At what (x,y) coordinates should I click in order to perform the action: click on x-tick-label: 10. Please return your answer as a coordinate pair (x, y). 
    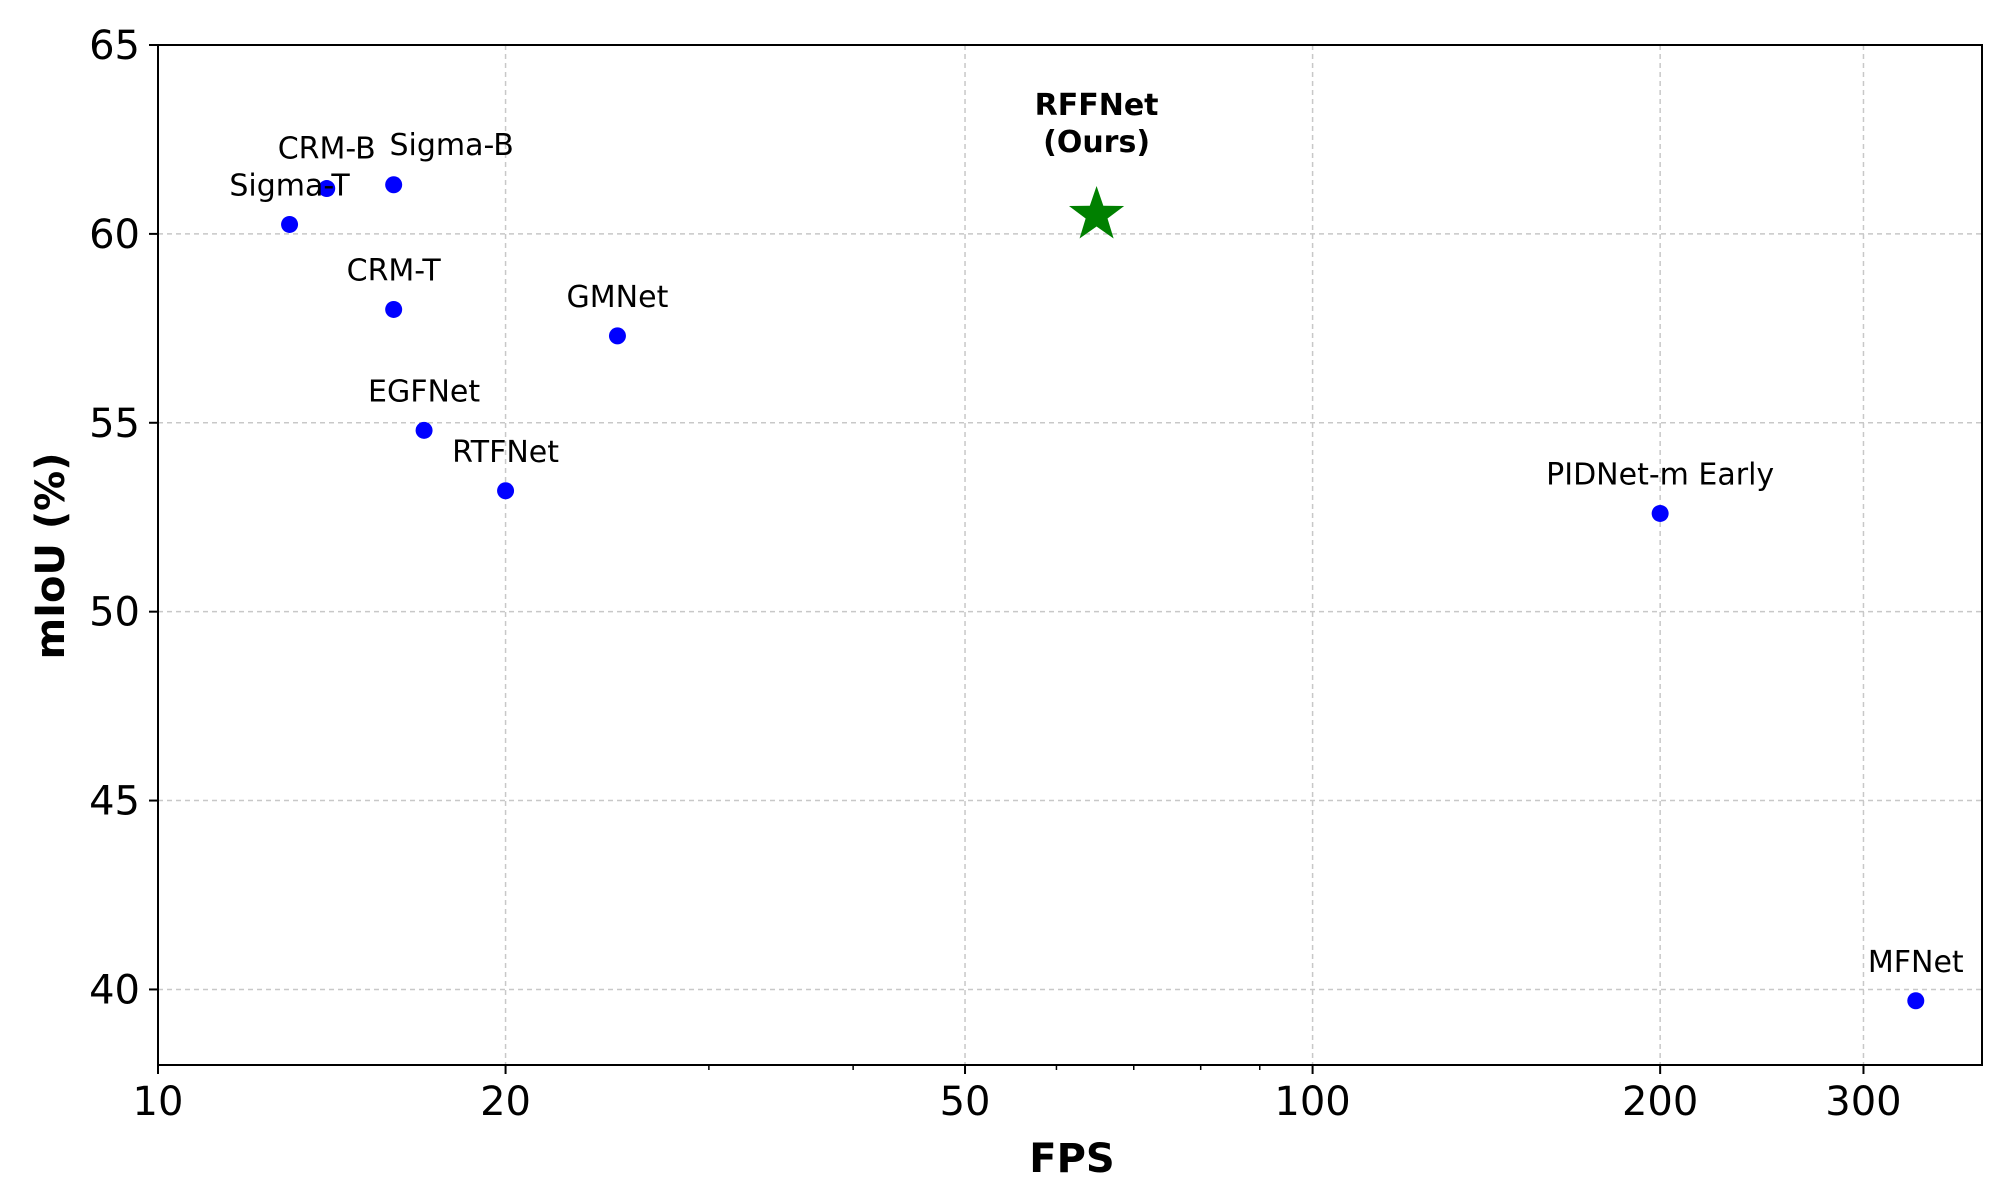
    Looking at the image, I should click on (158, 1102).